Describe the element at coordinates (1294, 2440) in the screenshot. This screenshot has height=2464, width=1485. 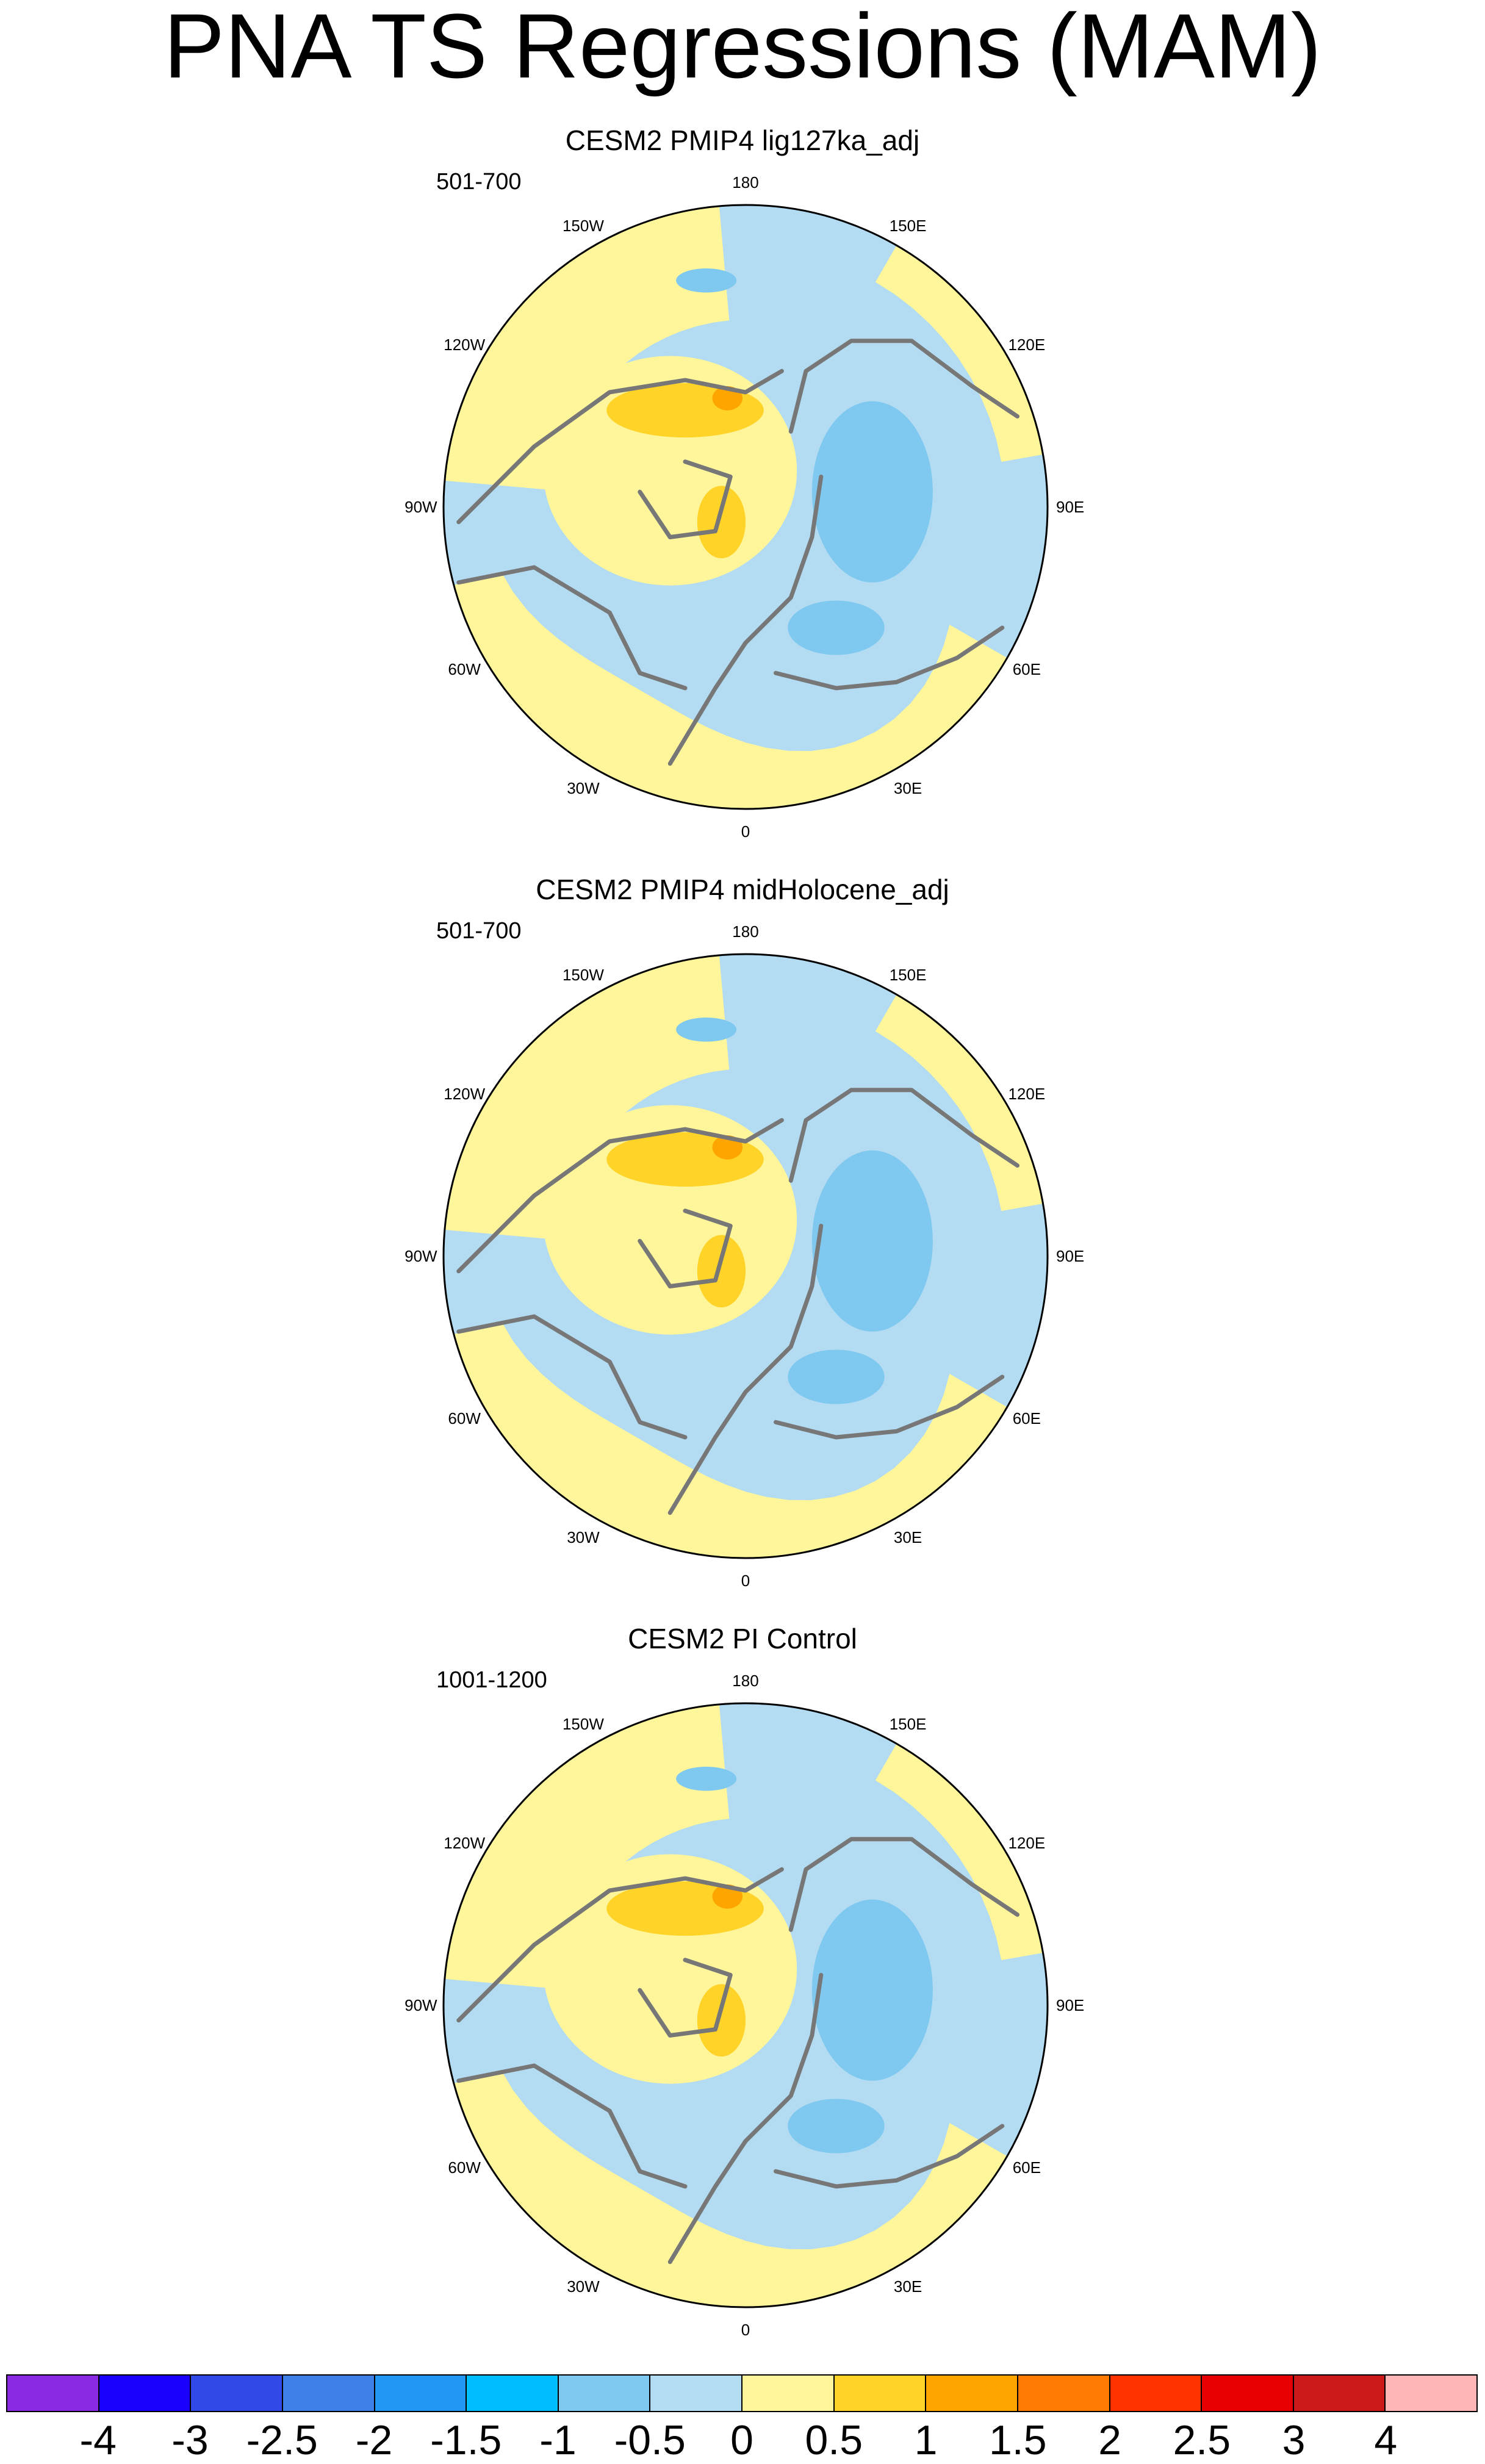
I see `colorbar-tick-label: 3` at that location.